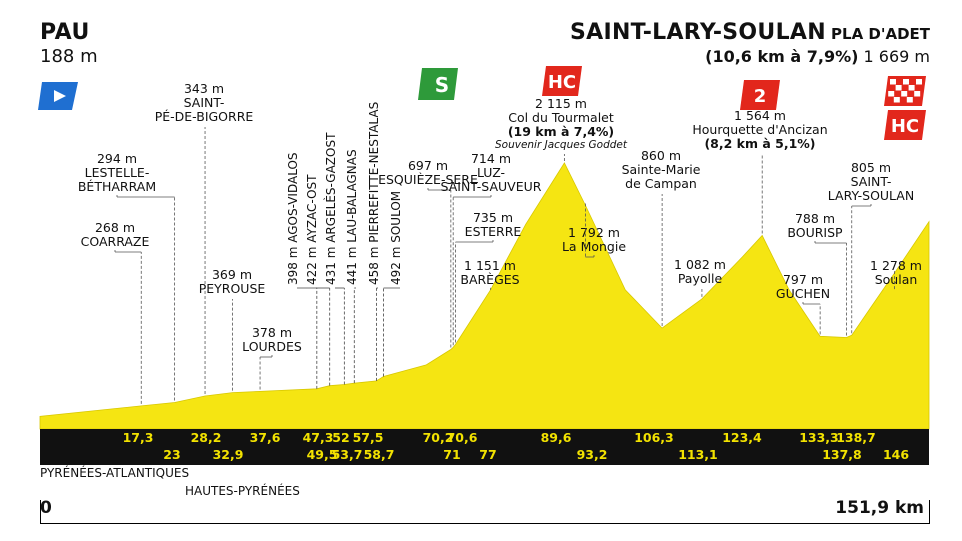 The width and height of the screenshot is (962, 541). What do you see at coordinates (594, 232) in the screenshot?
I see `landmark-altitude: 1 792 m` at bounding box center [594, 232].